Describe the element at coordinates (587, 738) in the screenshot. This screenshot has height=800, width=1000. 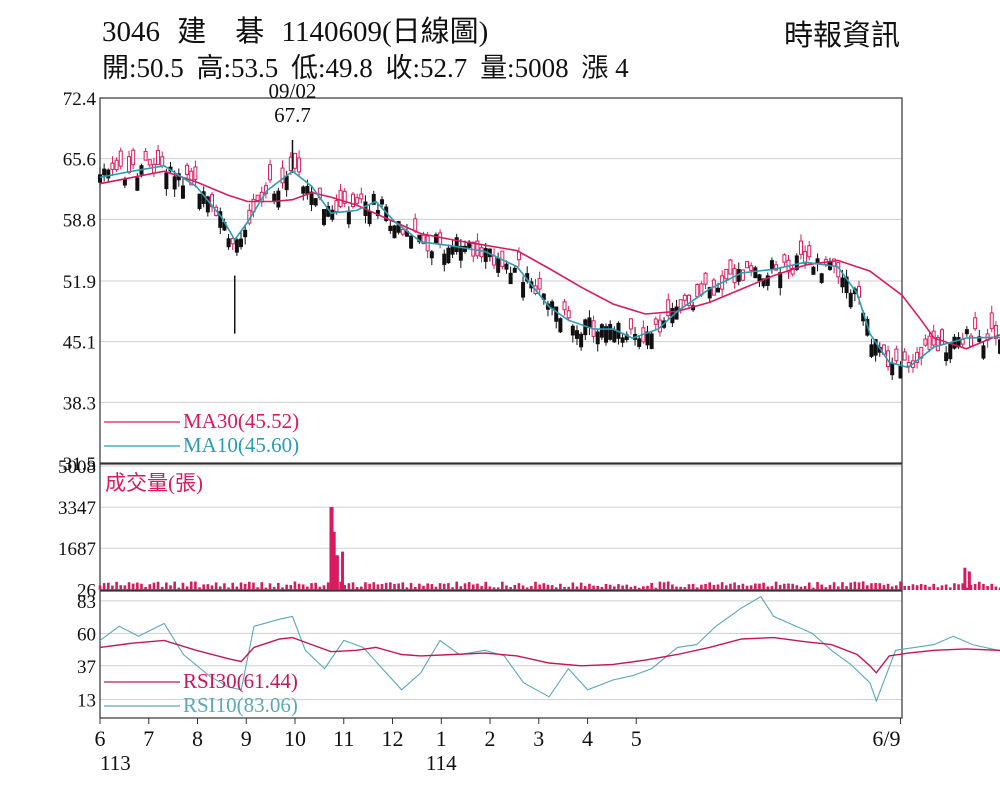
I see `x-tick-label: 4` at that location.